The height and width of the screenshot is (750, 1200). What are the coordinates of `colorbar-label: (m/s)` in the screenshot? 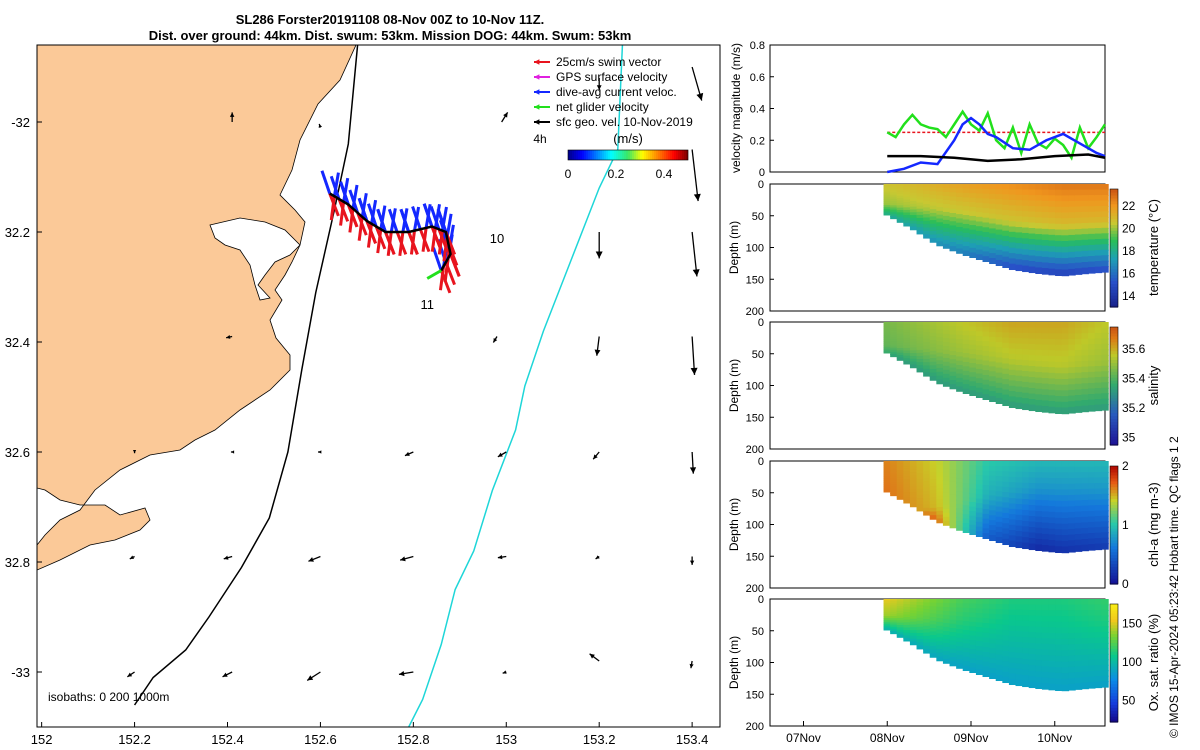 It's located at (628, 138).